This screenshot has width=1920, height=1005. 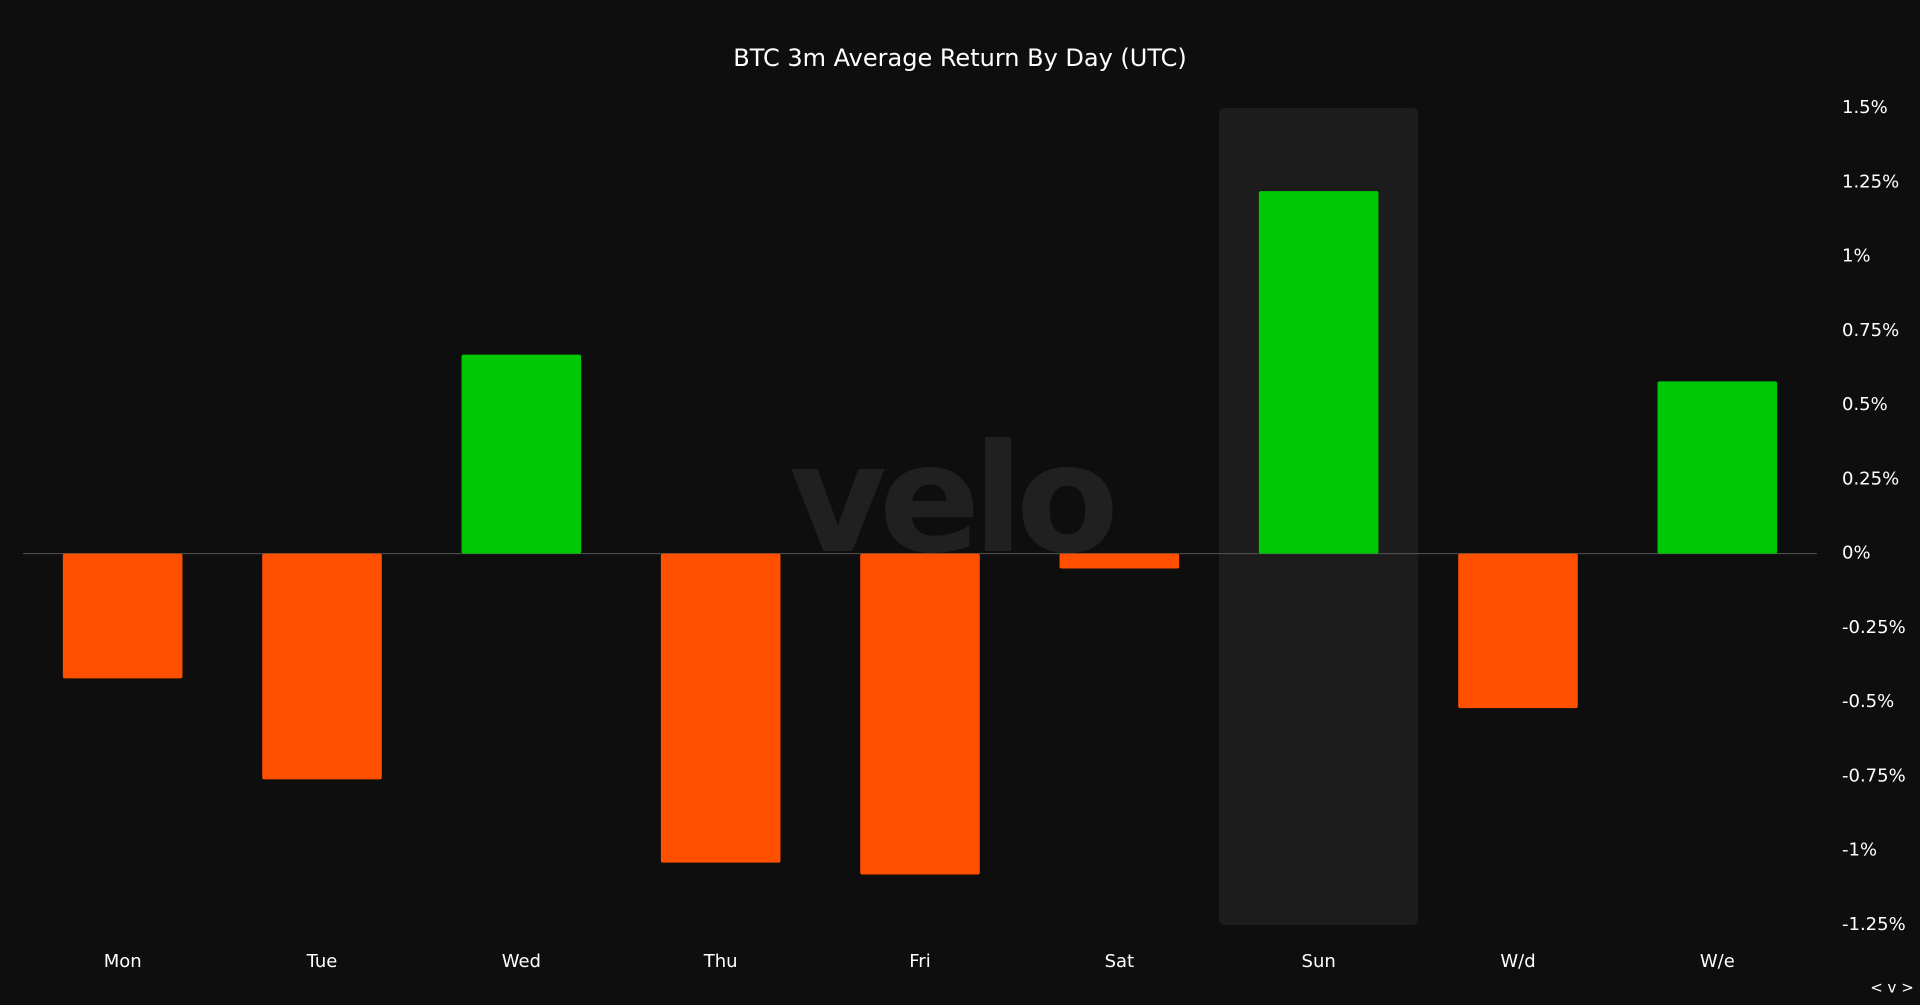 I want to click on x-tick-label: Sat, so click(x=1120, y=961).